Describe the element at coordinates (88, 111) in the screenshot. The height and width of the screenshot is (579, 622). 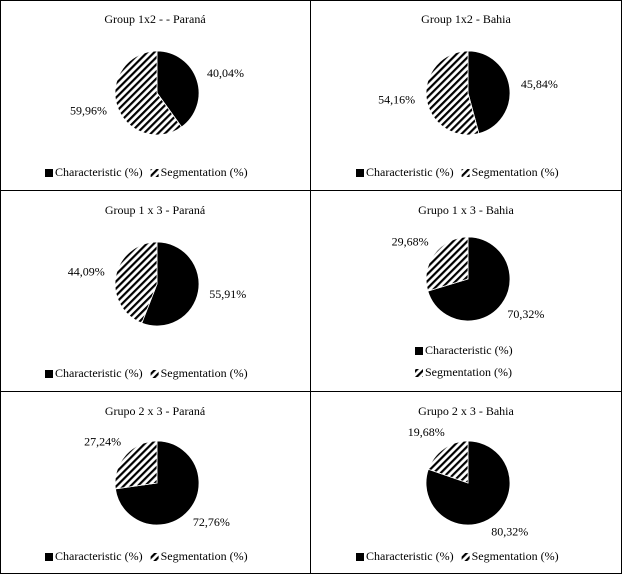
I see `data-label: 59,96%` at that location.